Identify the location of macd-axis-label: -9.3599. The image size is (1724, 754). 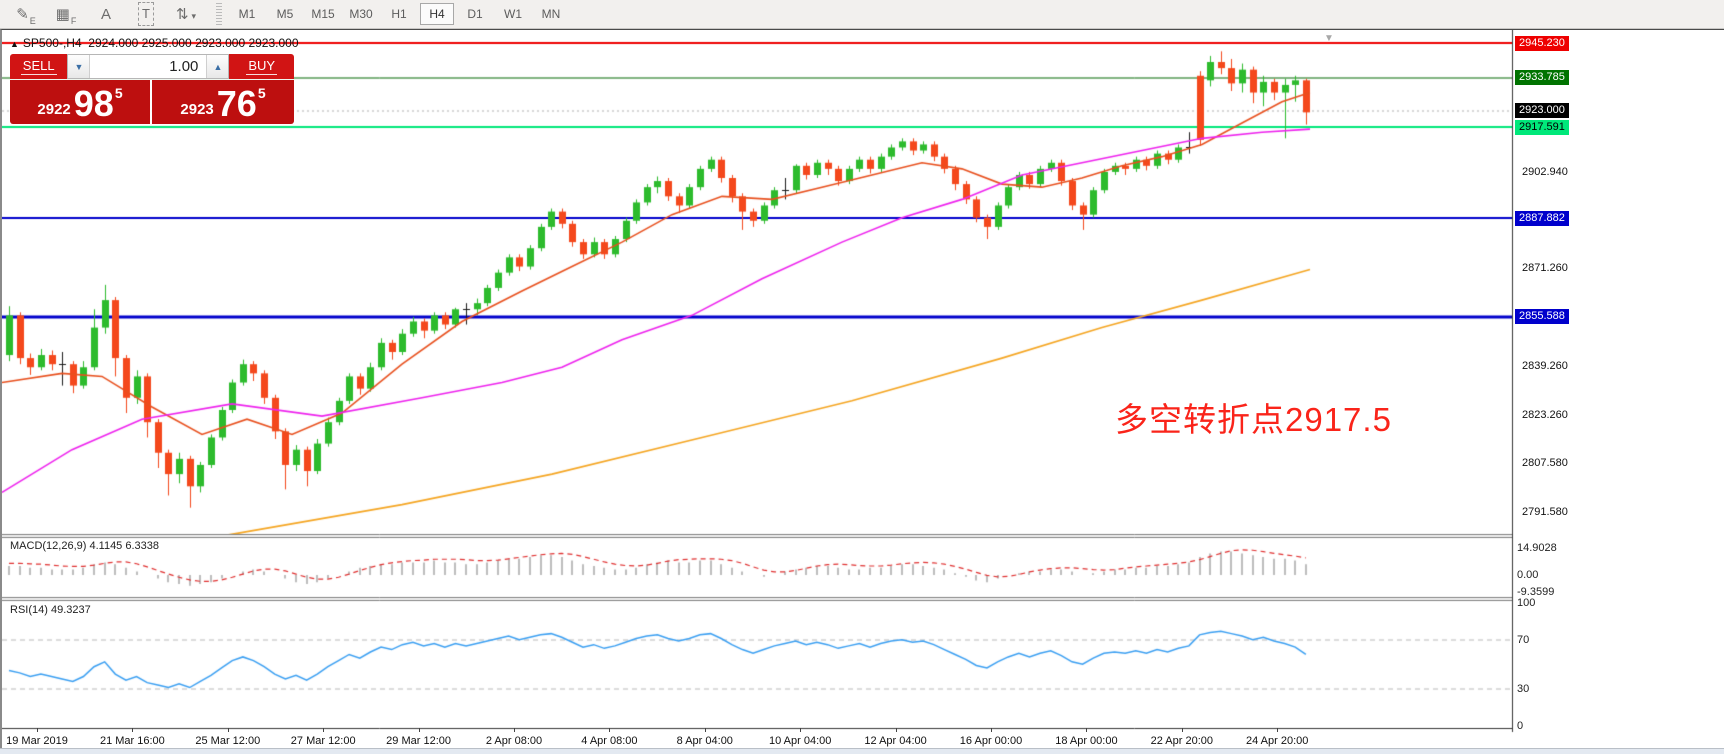
(1536, 591).